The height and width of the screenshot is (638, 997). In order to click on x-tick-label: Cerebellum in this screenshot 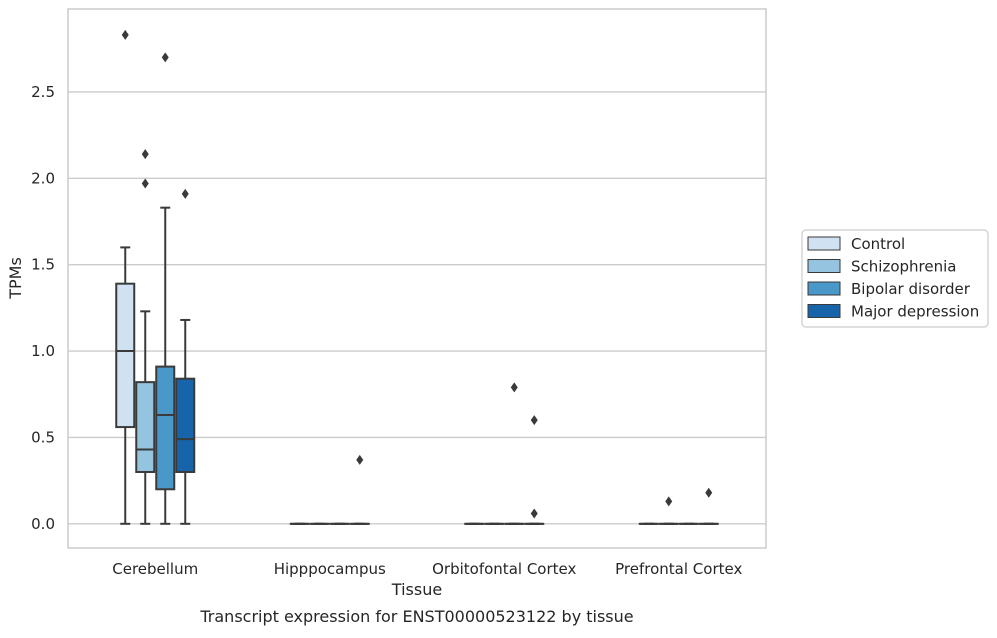, I will do `click(155, 569)`.